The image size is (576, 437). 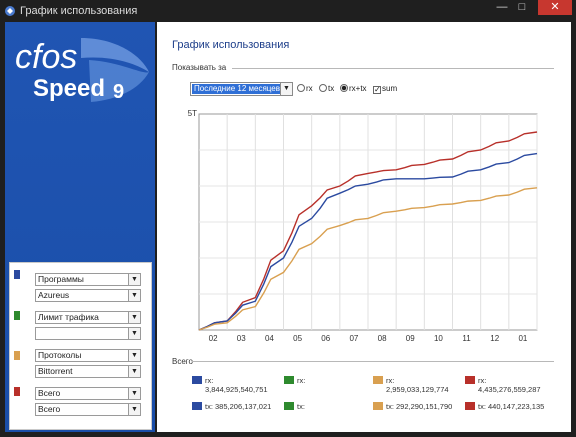 What do you see at coordinates (88, 333) in the screenshot?
I see `filter-traffic-limit-sub-select: ▼` at bounding box center [88, 333].